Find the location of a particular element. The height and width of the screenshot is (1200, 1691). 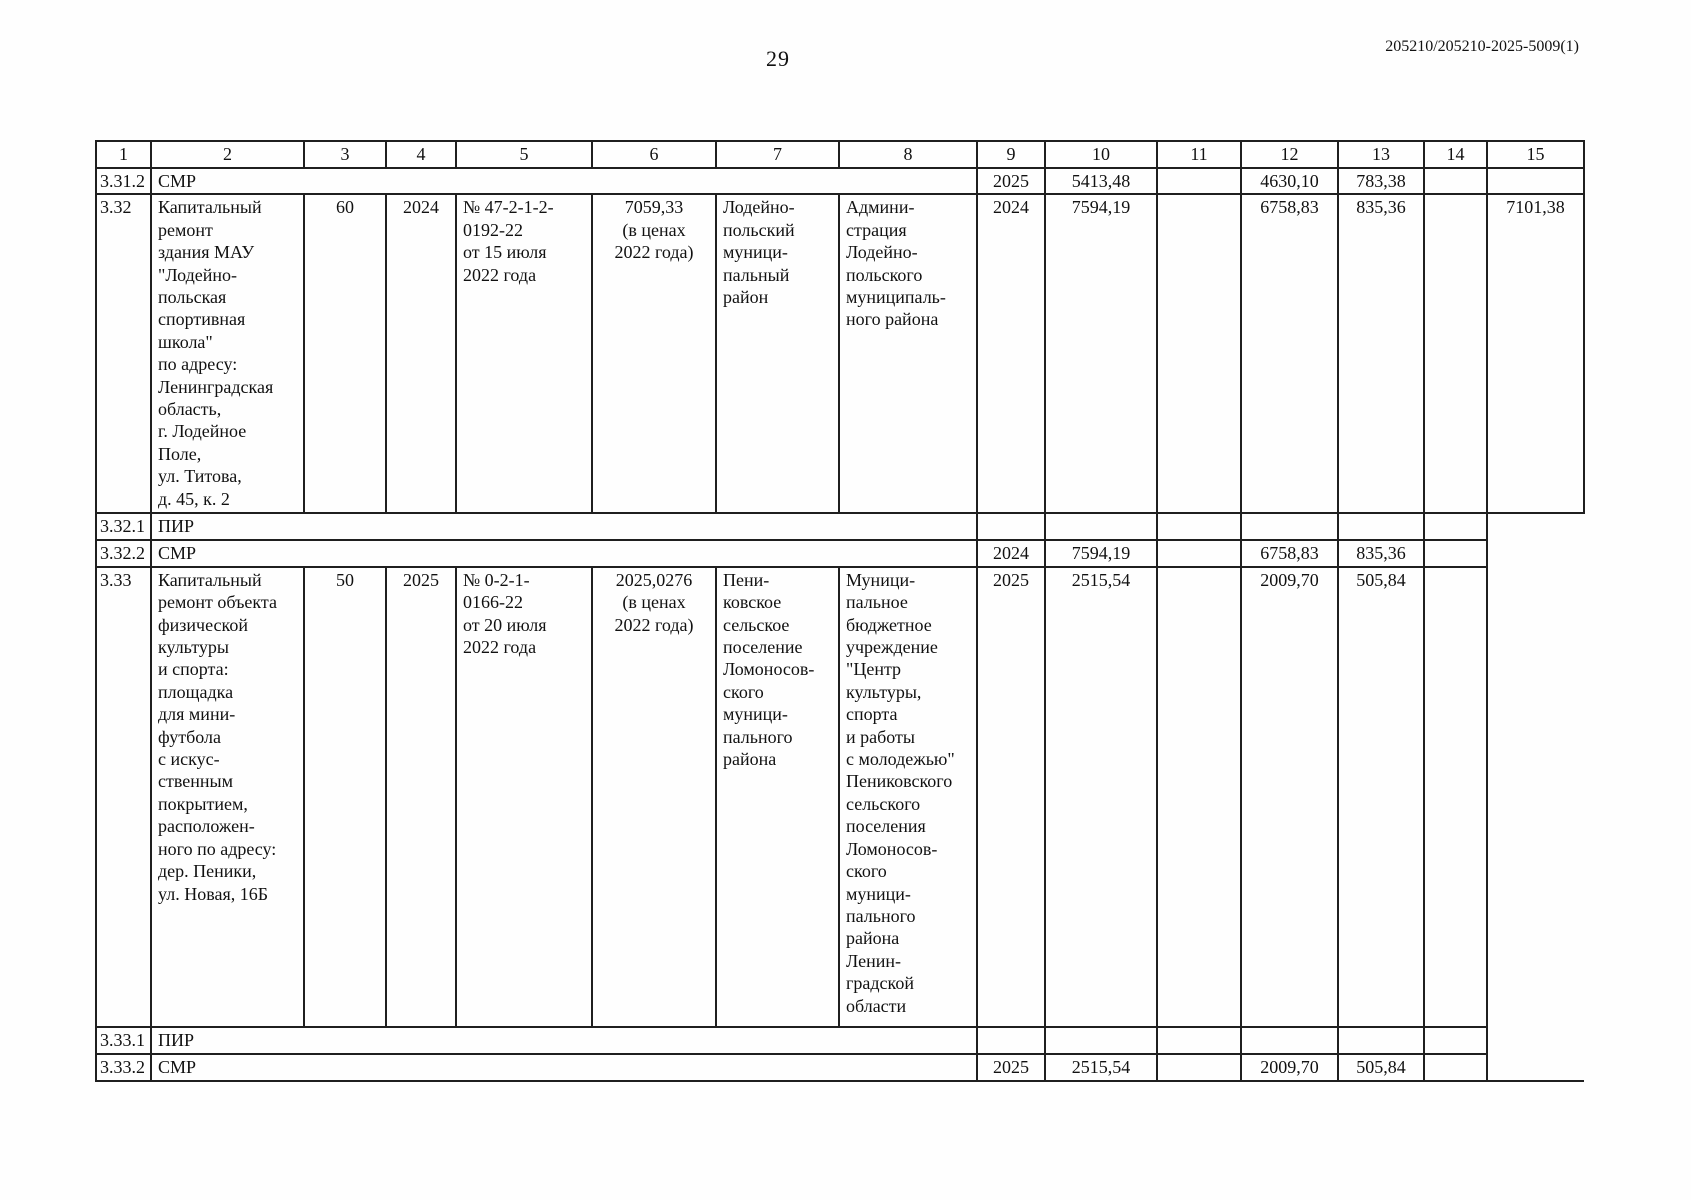

row-3-33-1: 3.33.1 ПИР is located at coordinates (839, 1040).